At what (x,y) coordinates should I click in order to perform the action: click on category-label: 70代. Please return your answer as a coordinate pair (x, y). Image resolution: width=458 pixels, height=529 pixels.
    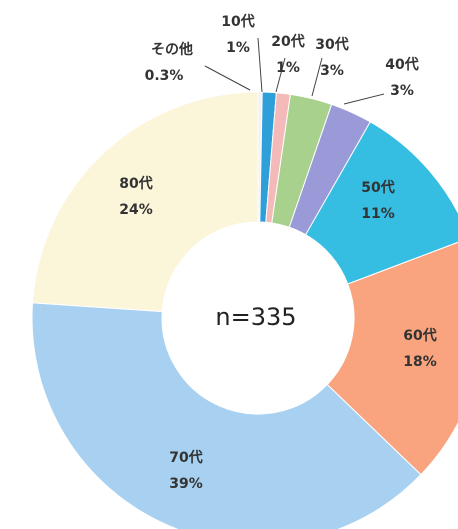
    Looking at the image, I should click on (185, 457).